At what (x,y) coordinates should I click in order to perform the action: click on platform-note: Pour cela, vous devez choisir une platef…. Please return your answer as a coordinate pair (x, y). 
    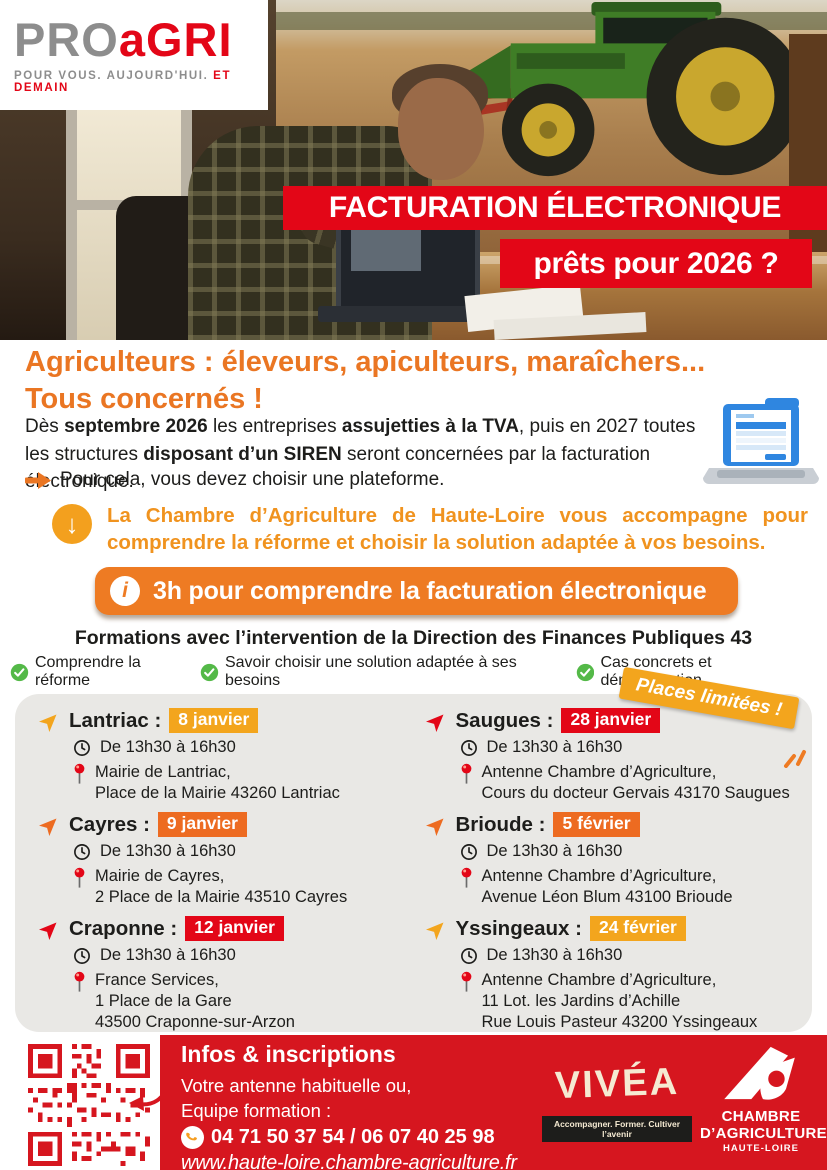
    Looking at the image, I should click on (234, 480).